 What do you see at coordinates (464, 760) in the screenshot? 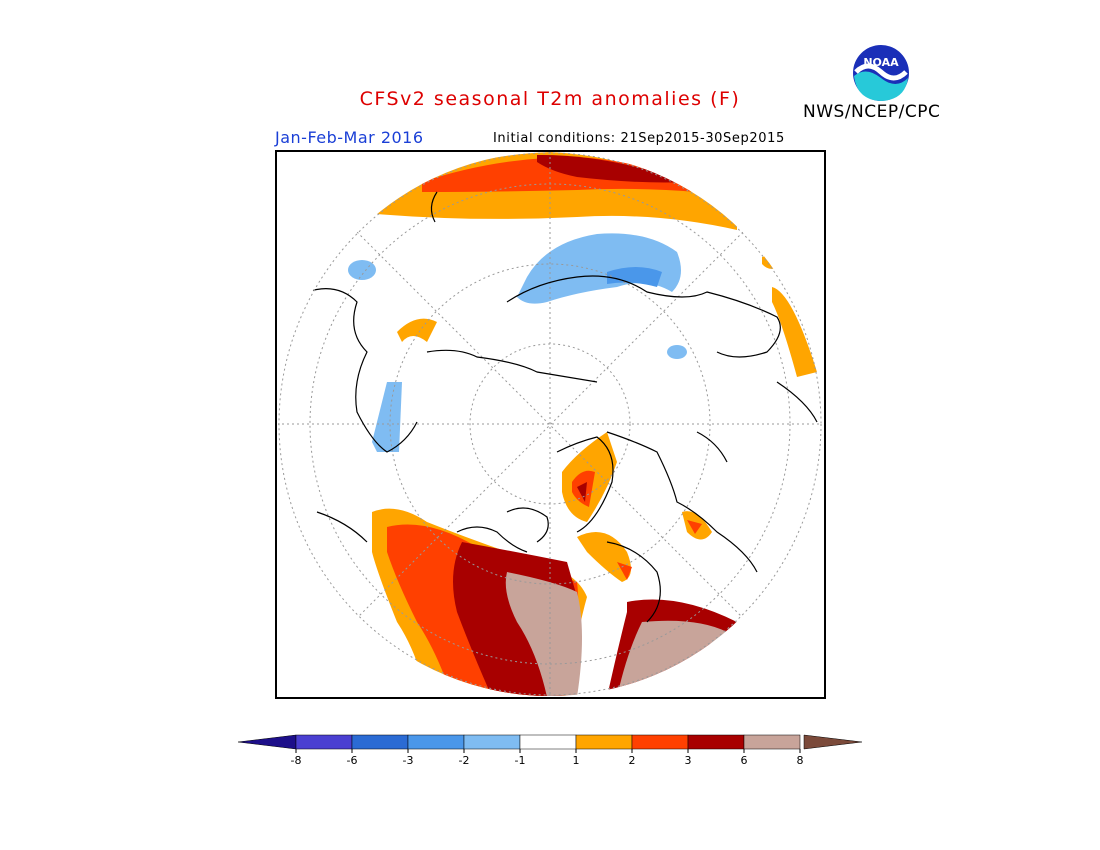
I see `colorbar-tick-label: -2` at bounding box center [464, 760].